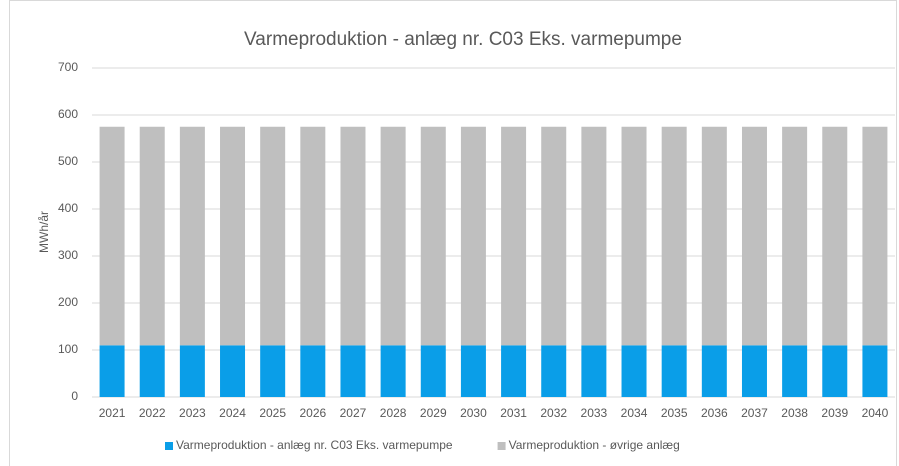 The width and height of the screenshot is (899, 466). I want to click on x-tick-label: 2023, so click(192, 413).